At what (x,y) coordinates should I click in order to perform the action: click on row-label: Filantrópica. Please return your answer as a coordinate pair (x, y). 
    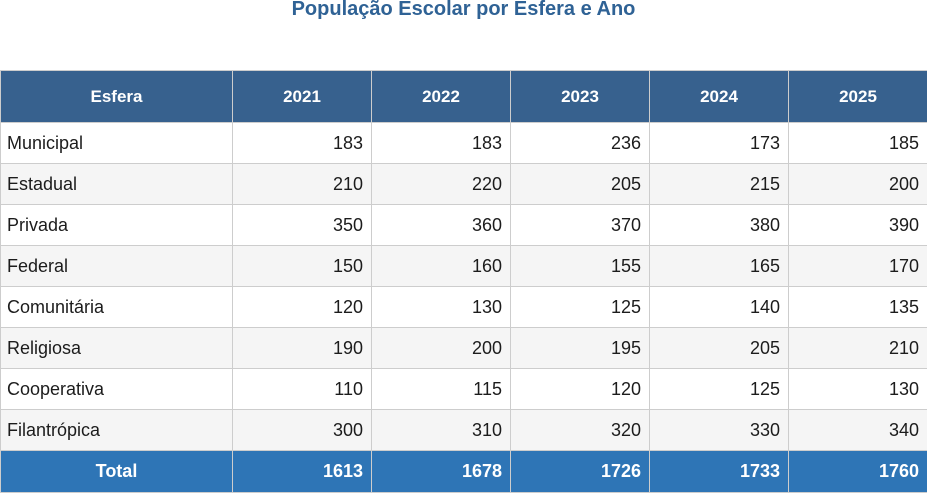
    Looking at the image, I should click on (116, 430).